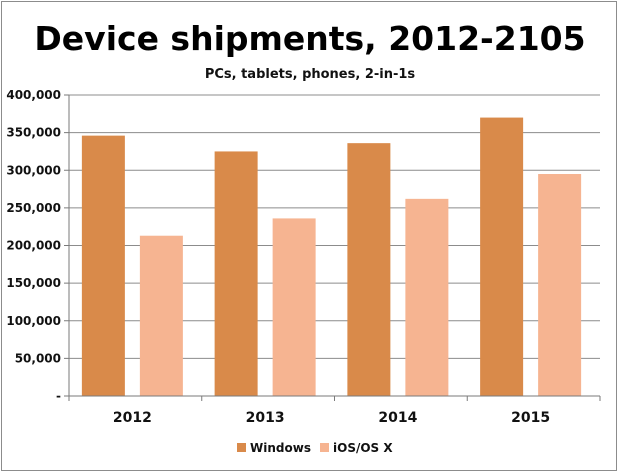  I want to click on legend-label-windows: Windows, so click(280, 448).